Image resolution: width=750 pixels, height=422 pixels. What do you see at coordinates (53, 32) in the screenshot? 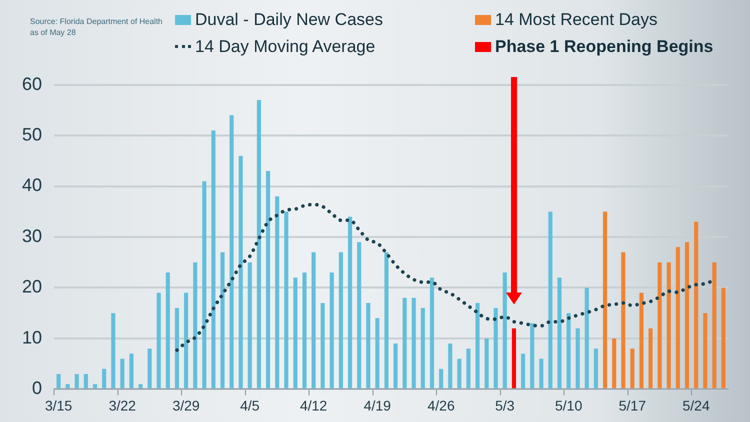
I see `text: as of May 28` at bounding box center [53, 32].